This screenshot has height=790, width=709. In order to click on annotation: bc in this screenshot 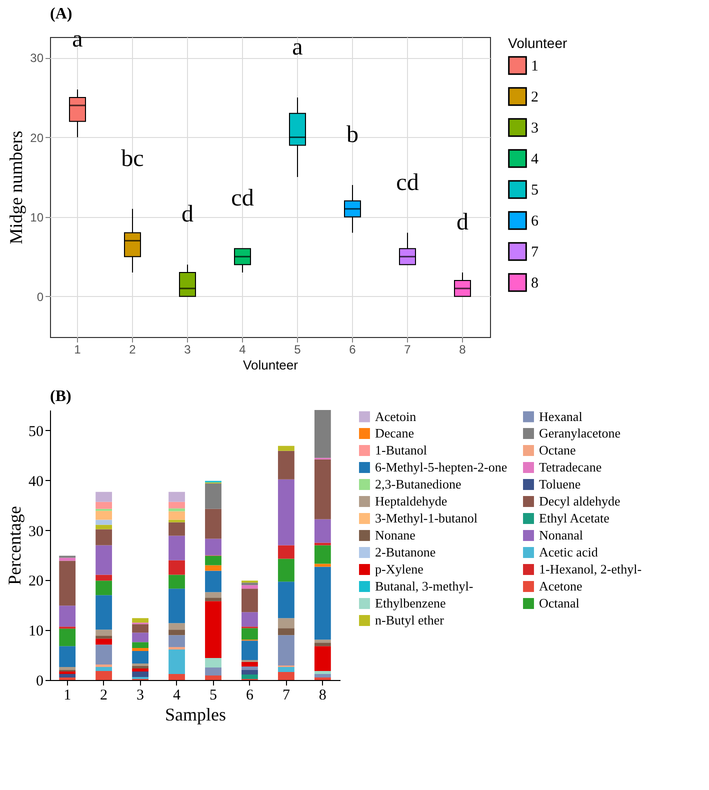, I will do `click(132, 159)`.